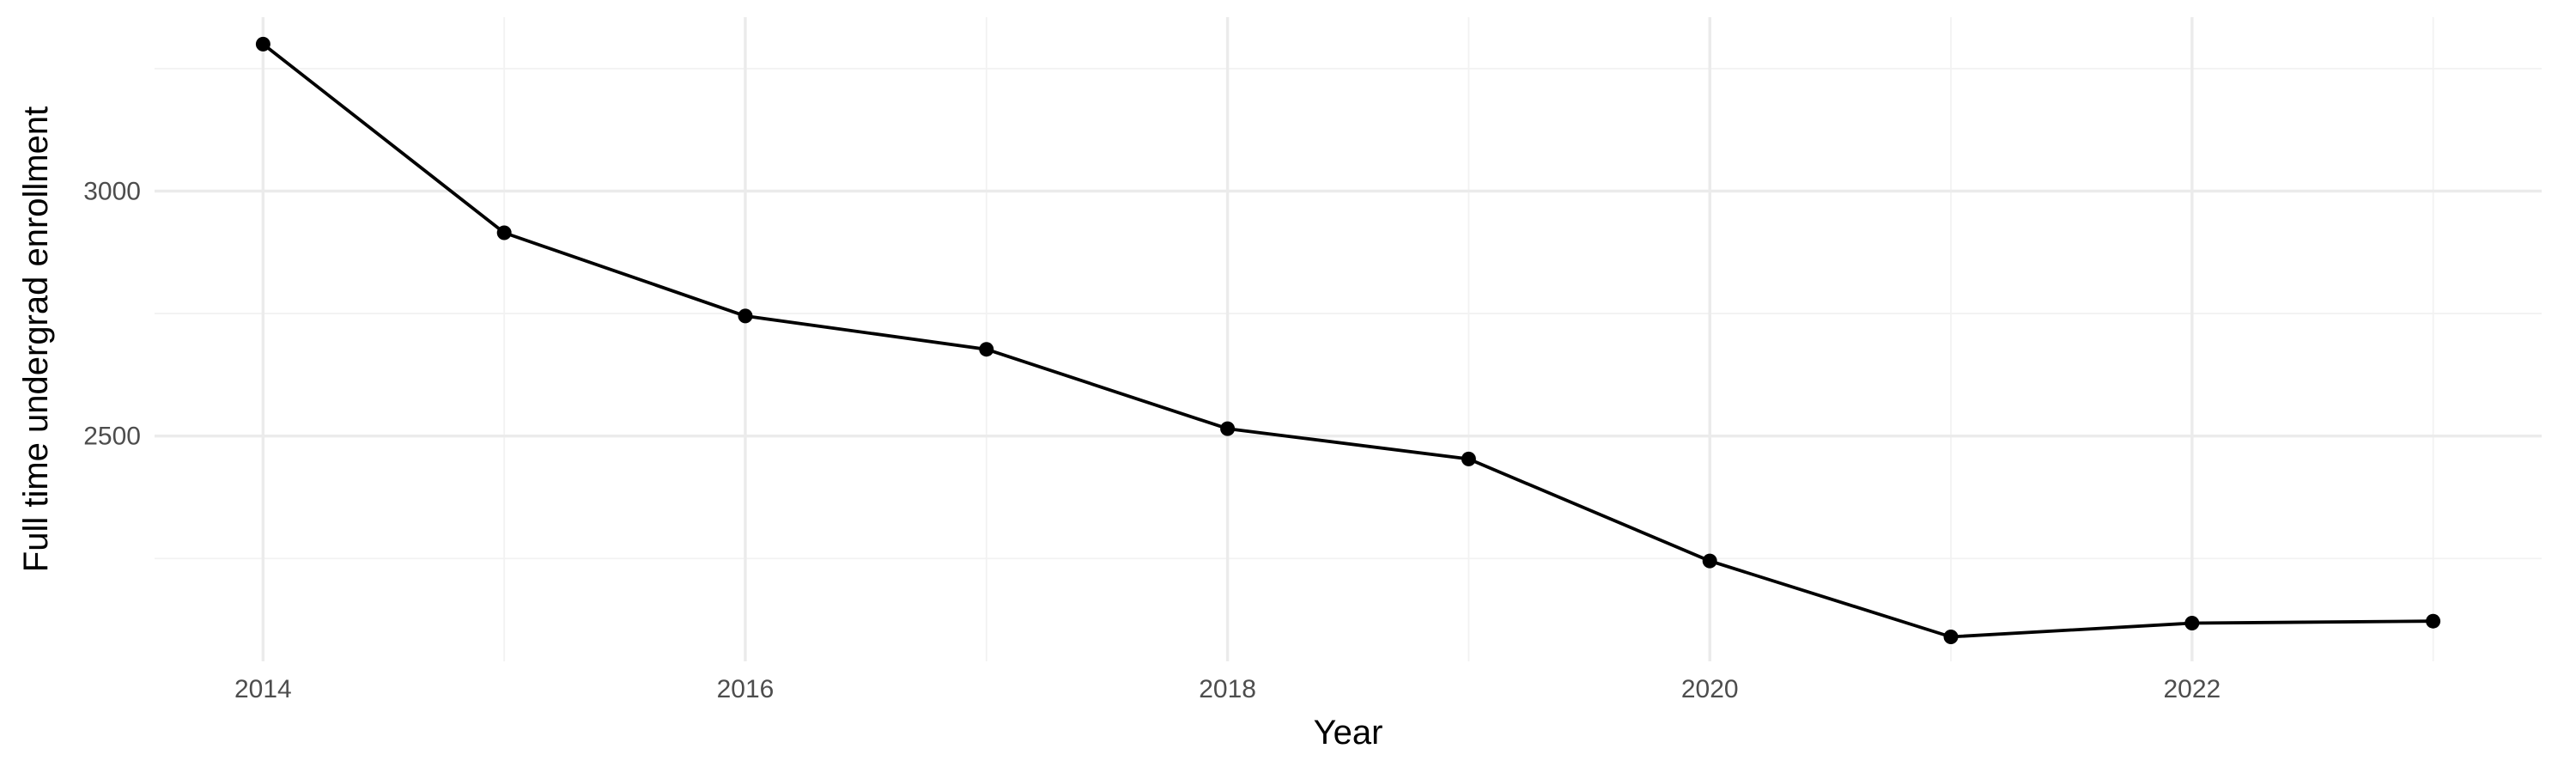 Image resolution: width=2576 pixels, height=773 pixels. Describe the element at coordinates (263, 689) in the screenshot. I see `x-tick-label: 2014` at that location.